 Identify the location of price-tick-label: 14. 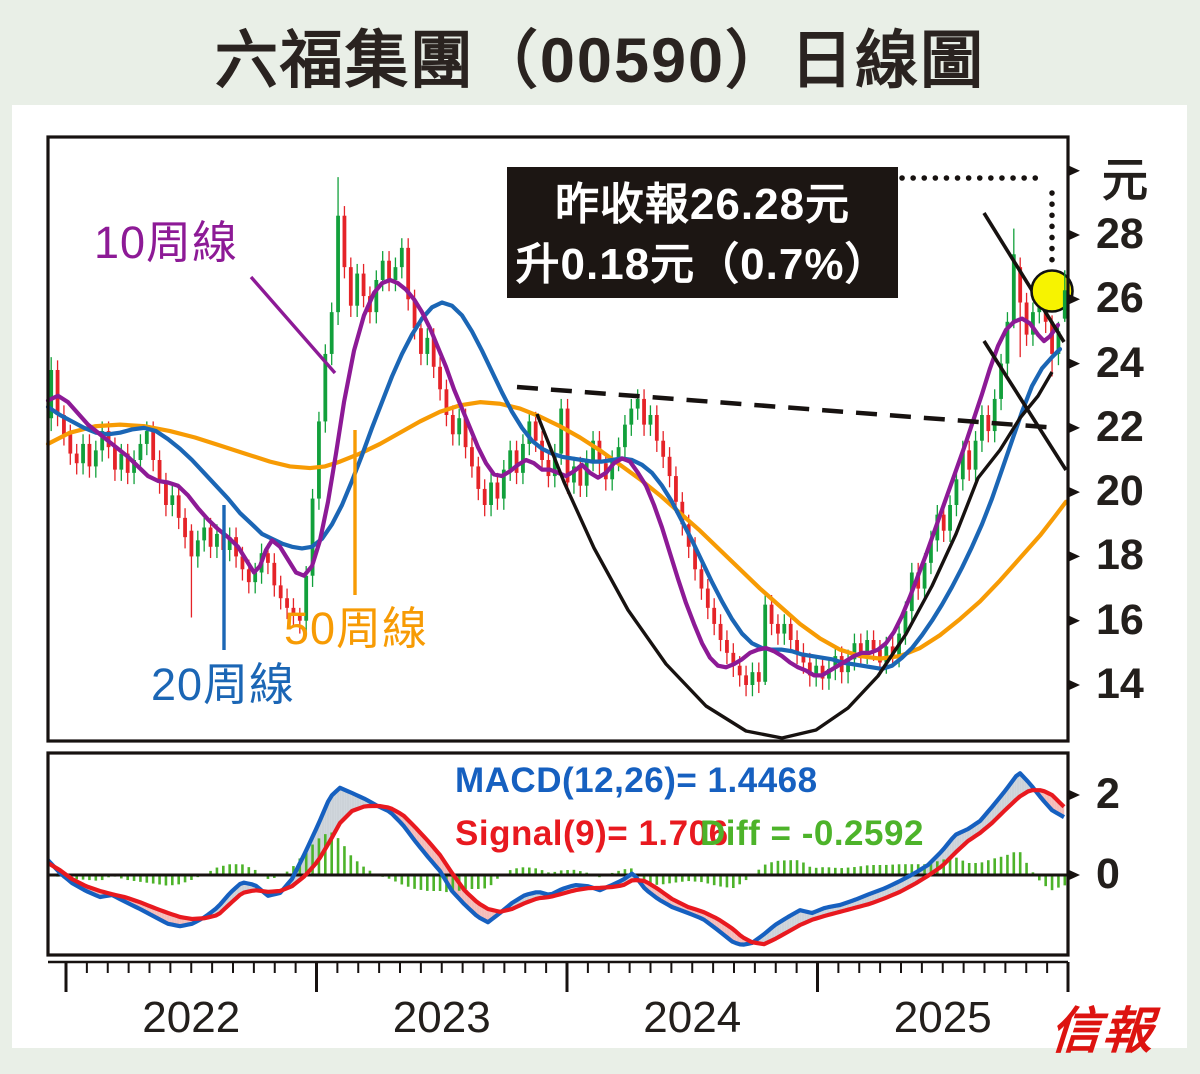
(1120, 684).